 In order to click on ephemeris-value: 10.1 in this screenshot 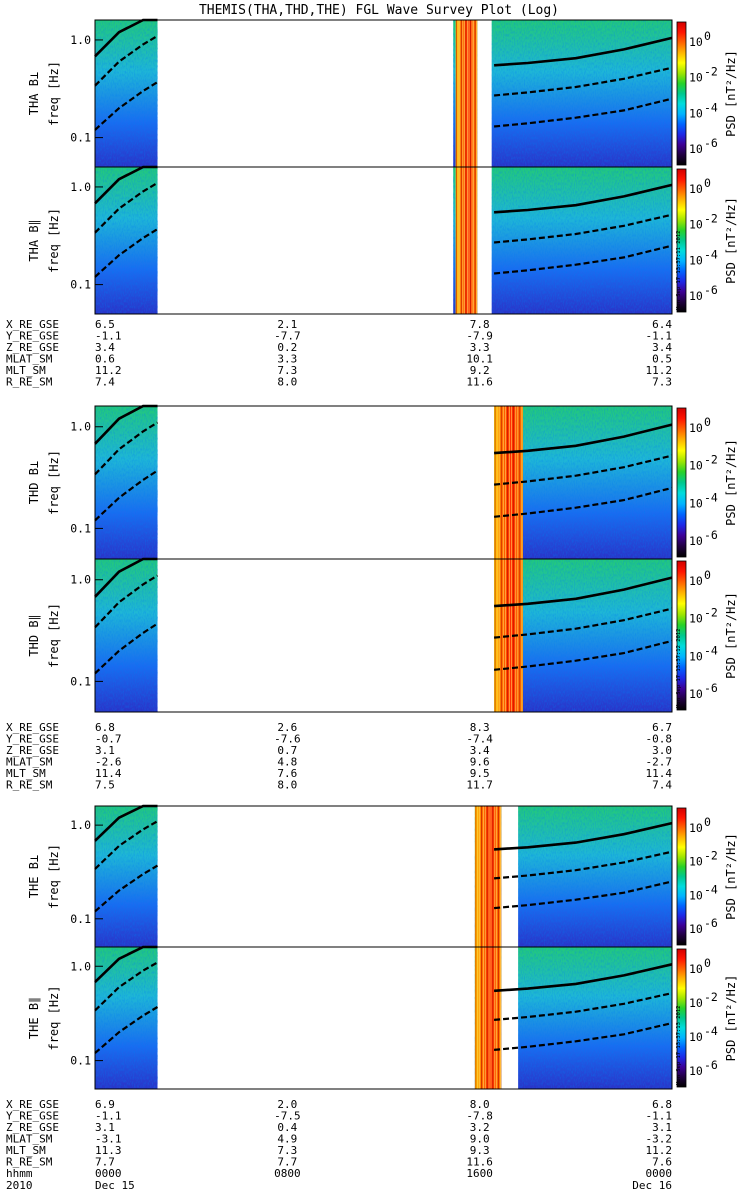, I will do `click(479, 359)`.